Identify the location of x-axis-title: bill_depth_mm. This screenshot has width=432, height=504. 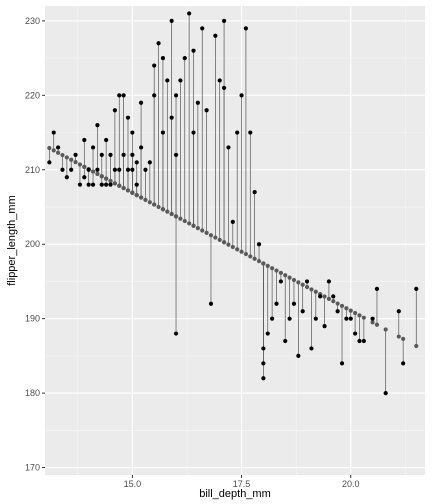
(235, 494).